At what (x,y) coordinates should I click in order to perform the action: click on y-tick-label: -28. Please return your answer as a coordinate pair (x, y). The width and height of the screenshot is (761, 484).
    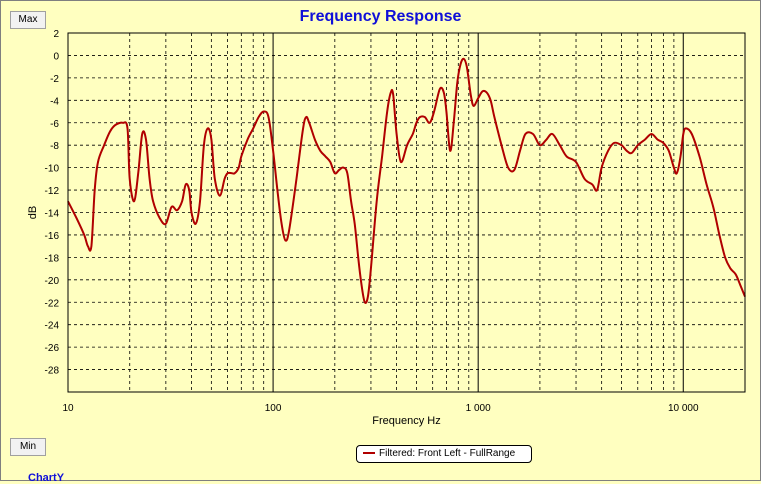
    Looking at the image, I should click on (52, 371).